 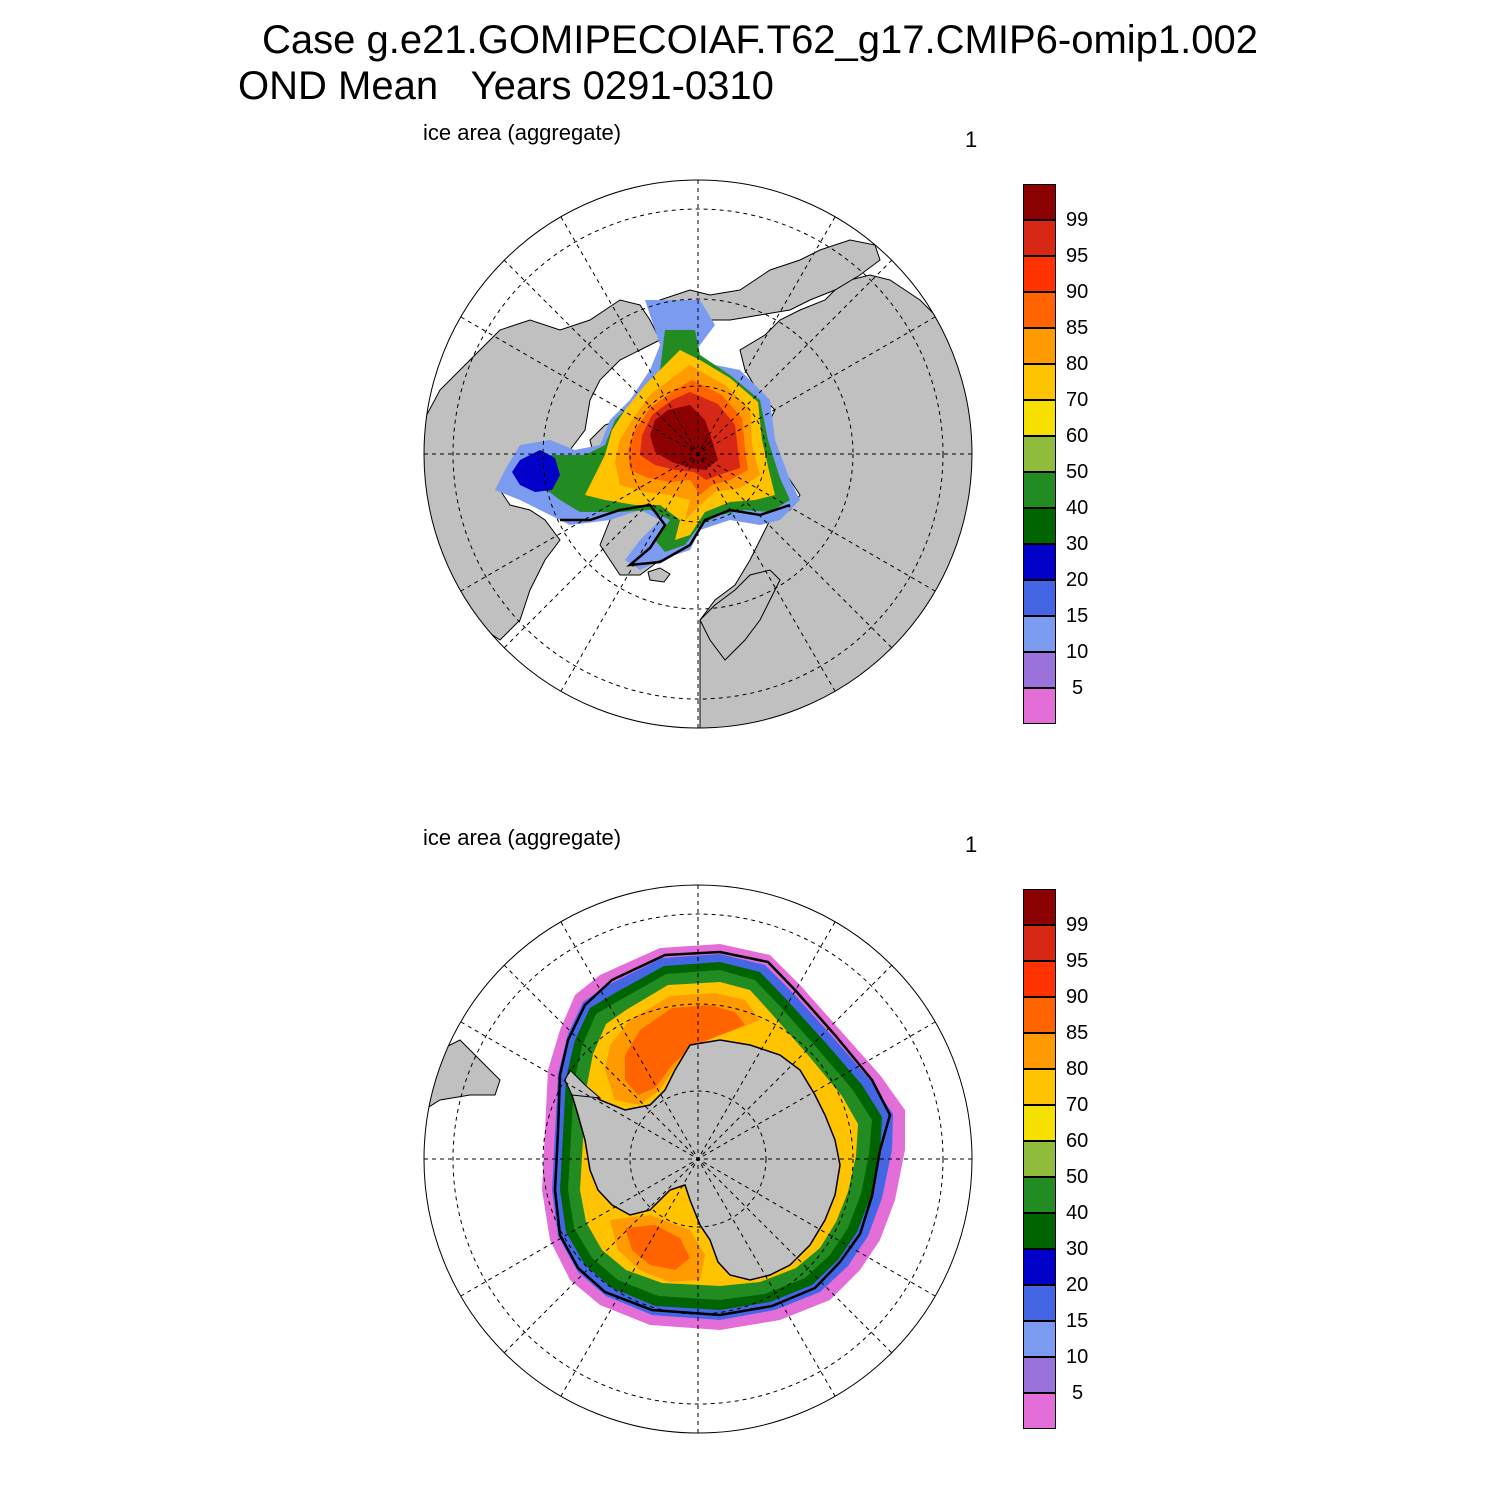 I want to click on south-colorbar-tick-label: 20, so click(x=1077, y=1285).